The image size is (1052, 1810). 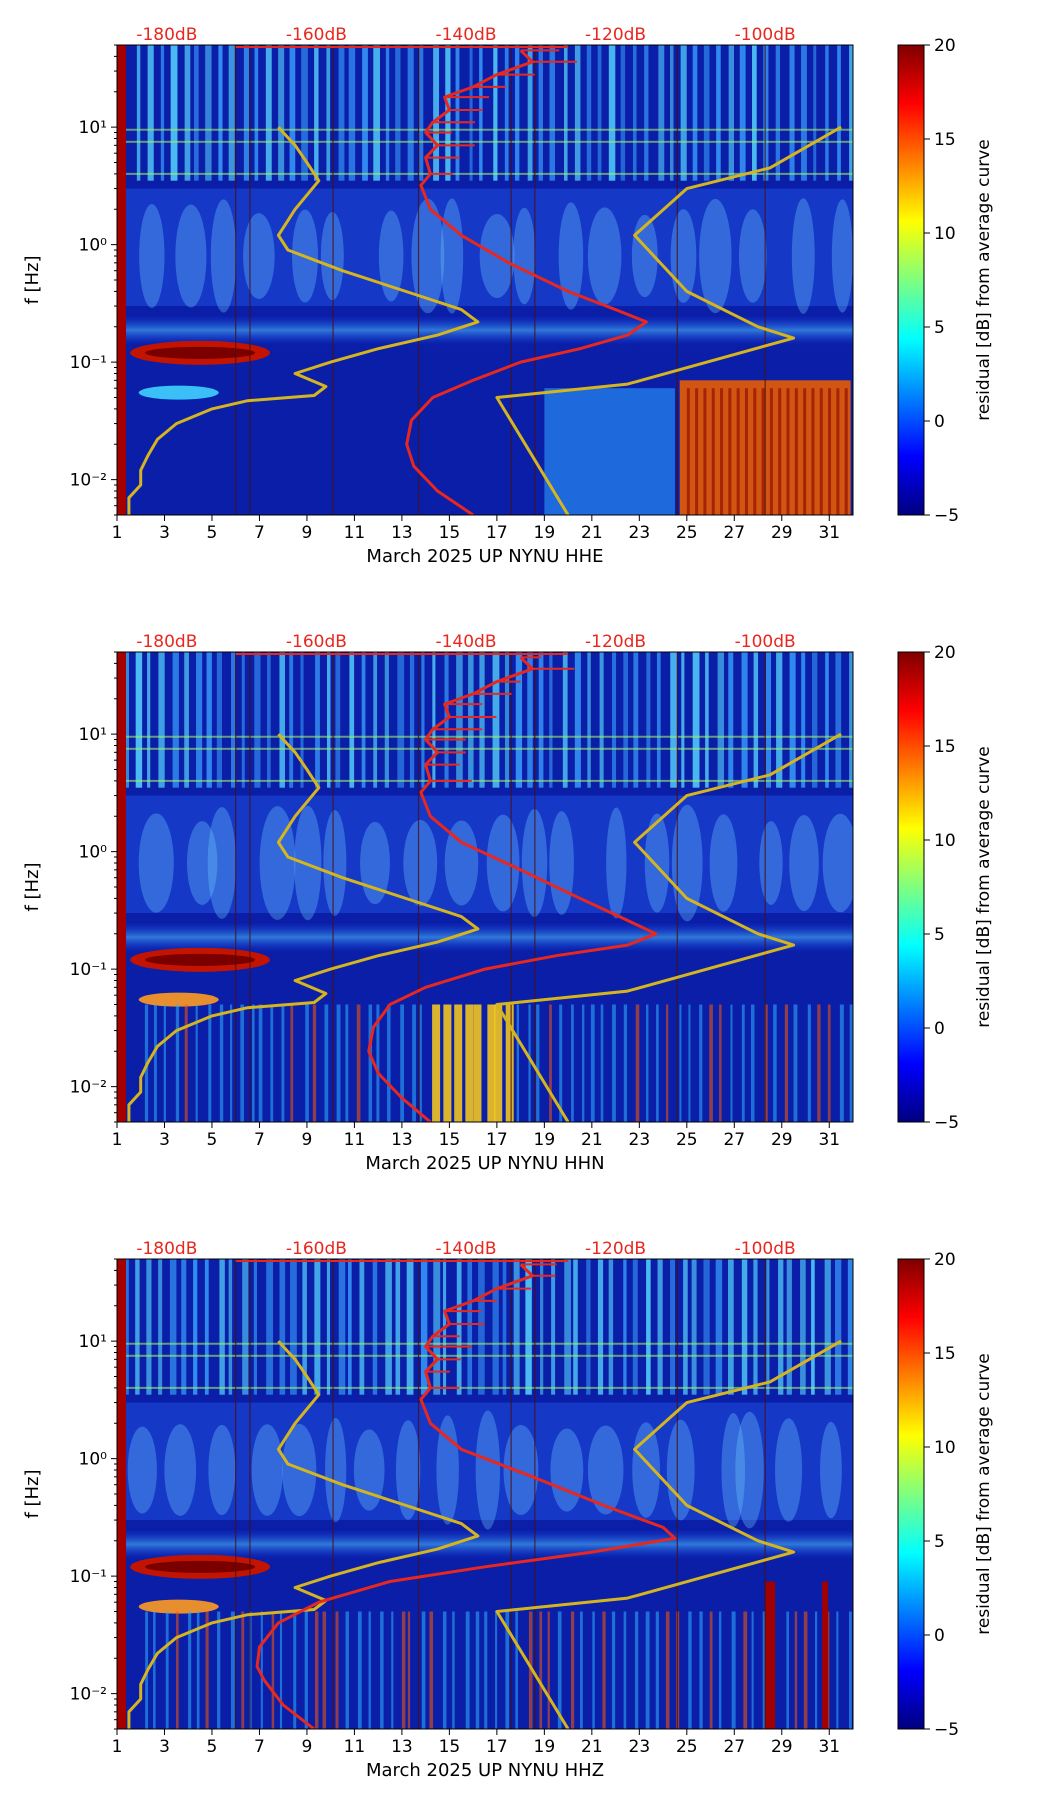 I want to click on x-tick-label: 13, so click(x=402, y=1140).